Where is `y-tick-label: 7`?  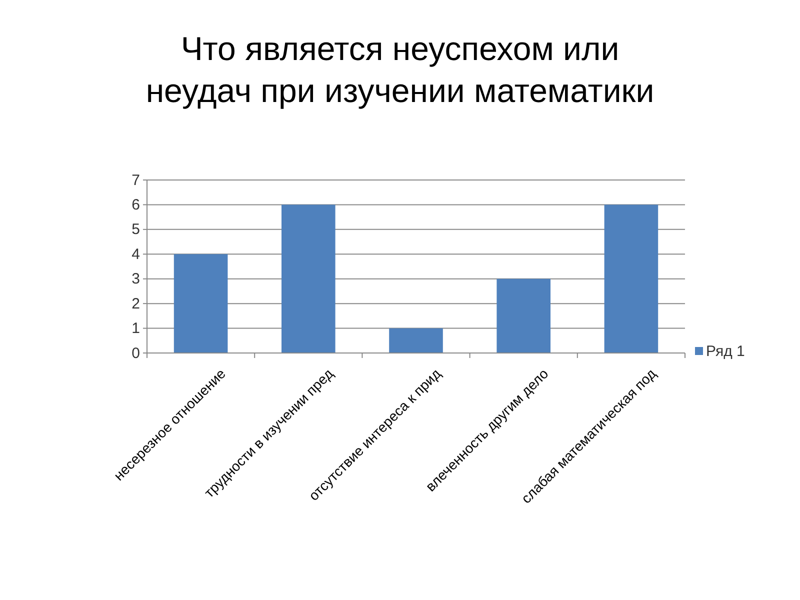
y-tick-label: 7 is located at coordinates (136, 180).